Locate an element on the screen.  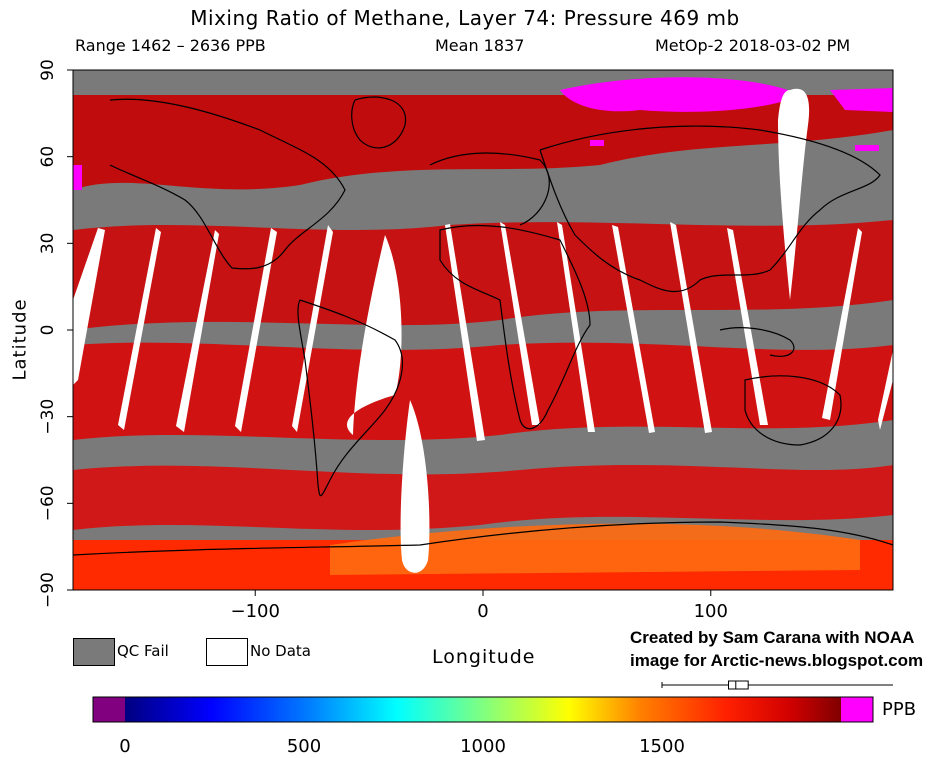
x-tick-label: 0 is located at coordinates (482, 611).